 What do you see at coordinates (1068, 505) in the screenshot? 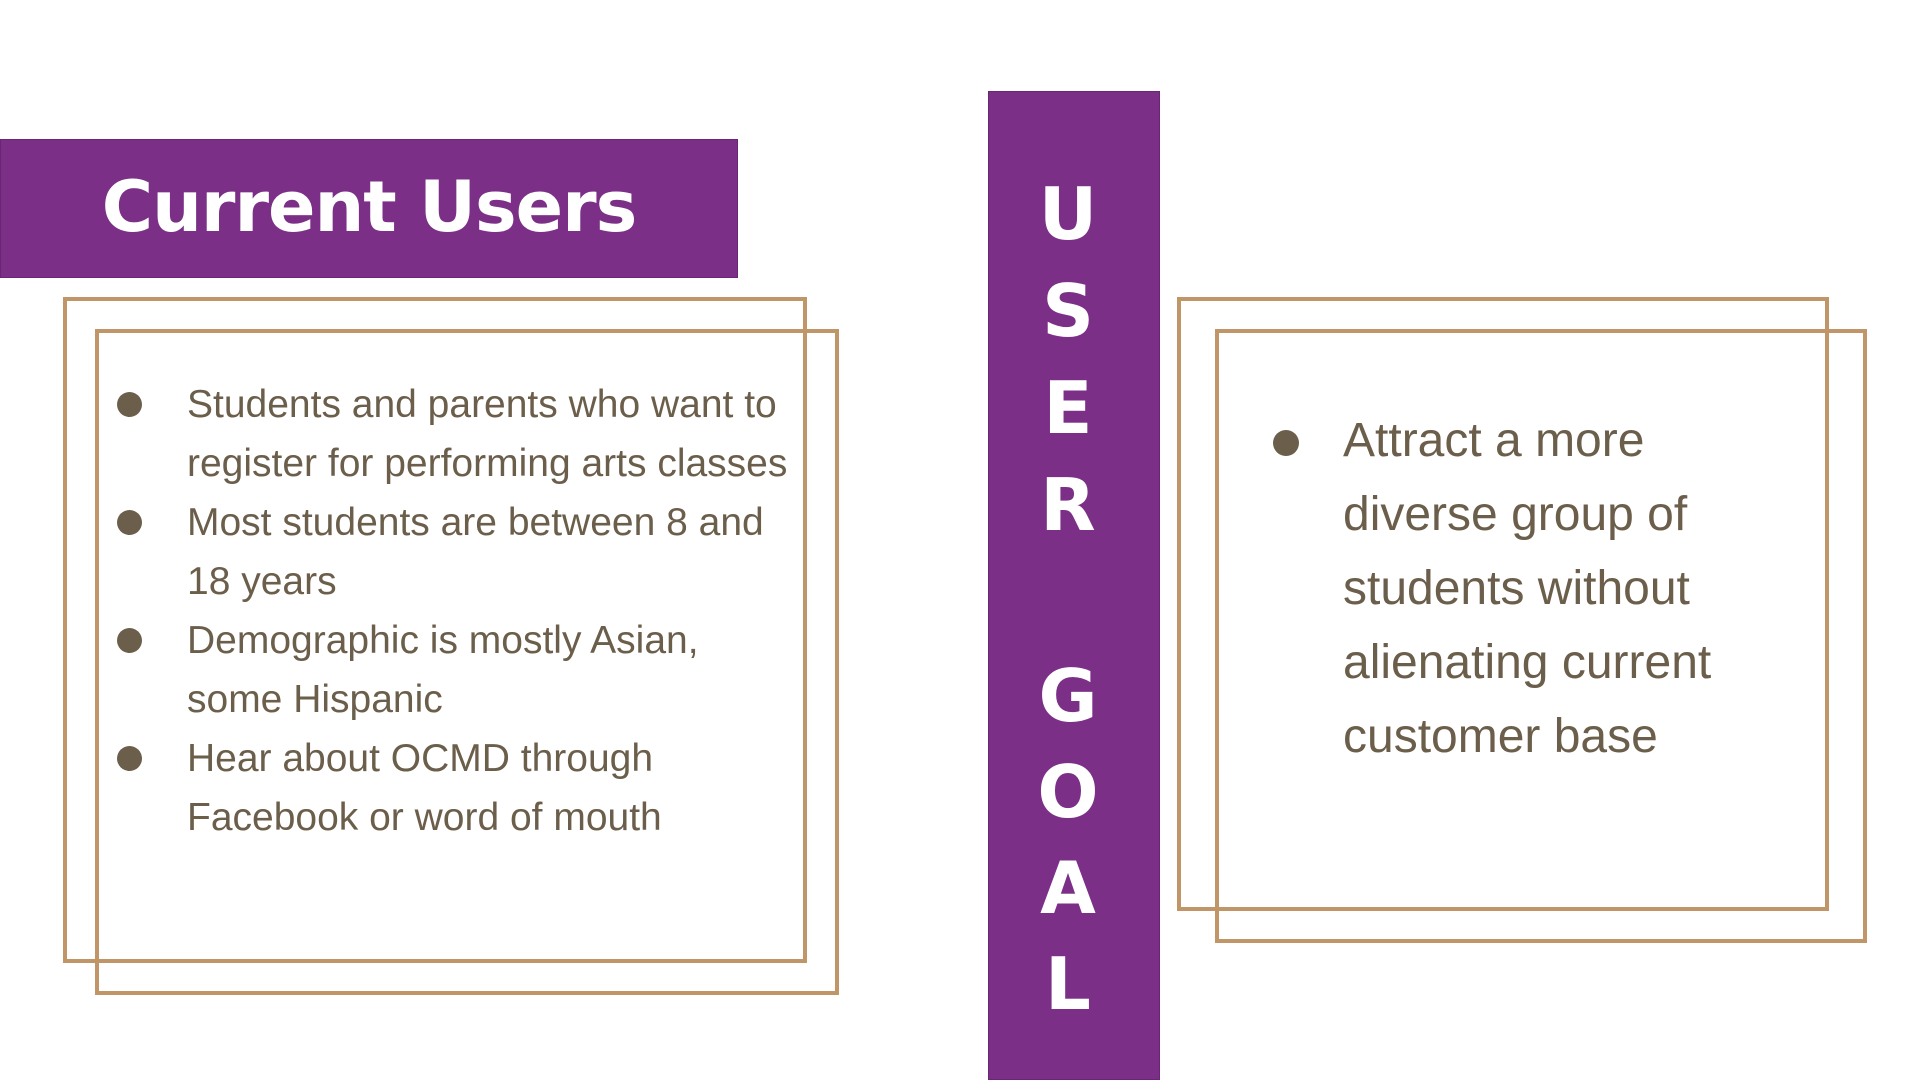
I see `vertical-letter: R` at bounding box center [1068, 505].